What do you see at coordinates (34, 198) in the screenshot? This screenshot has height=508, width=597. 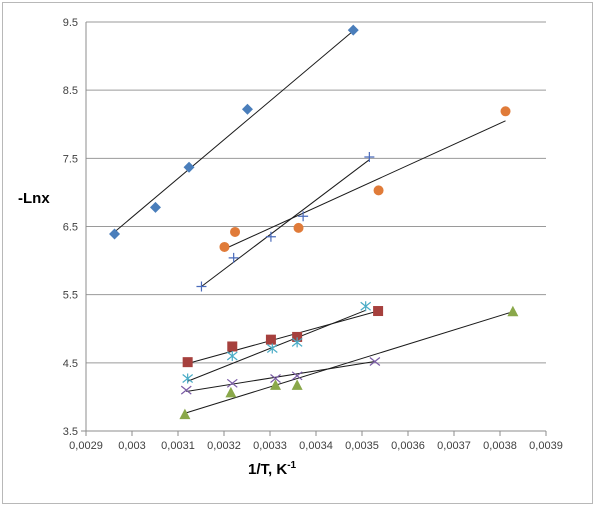 I see `y-axis-title: -Lnx` at bounding box center [34, 198].